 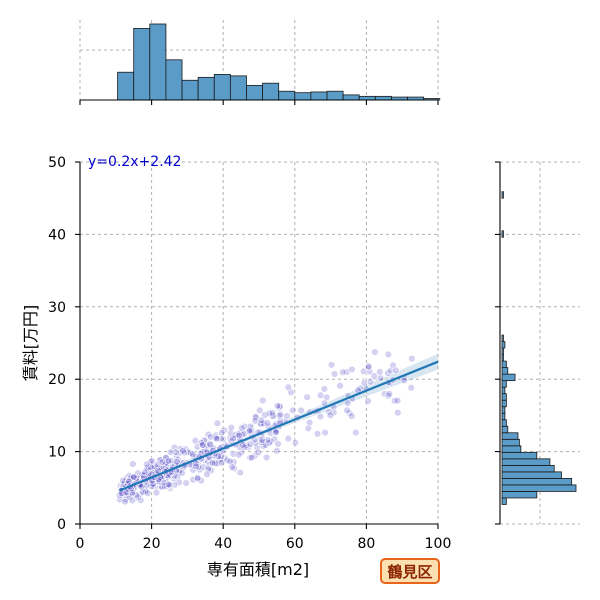 What do you see at coordinates (223, 544) in the screenshot?
I see `x-tick-label: 40` at bounding box center [223, 544].